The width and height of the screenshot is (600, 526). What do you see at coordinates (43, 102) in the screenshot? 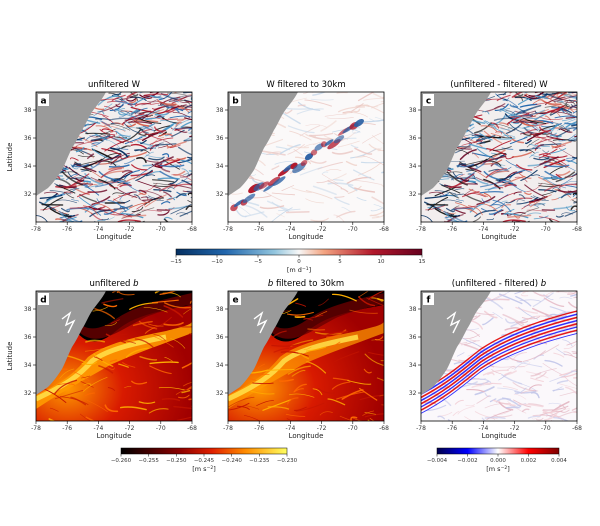
I see `panel-label: a` at bounding box center [43, 102].